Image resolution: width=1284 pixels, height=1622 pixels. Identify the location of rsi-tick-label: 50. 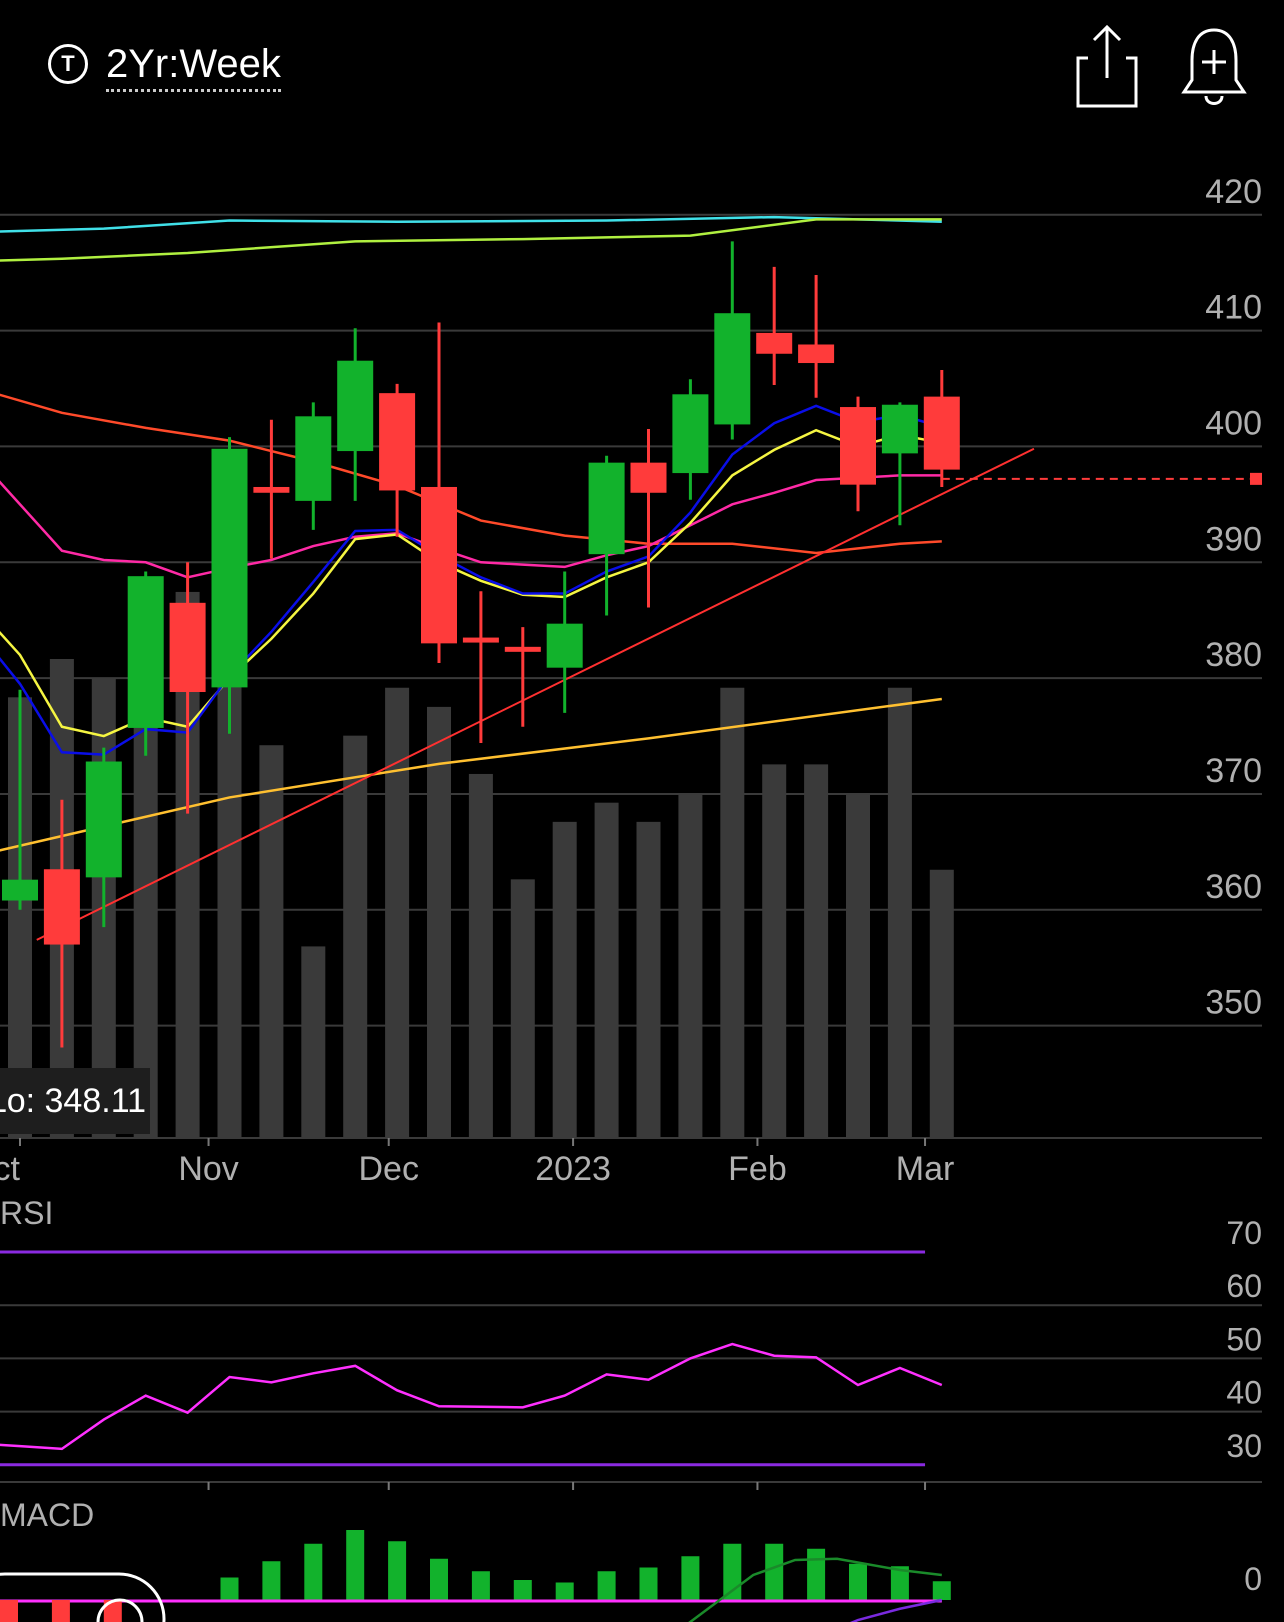
(1244, 1339).